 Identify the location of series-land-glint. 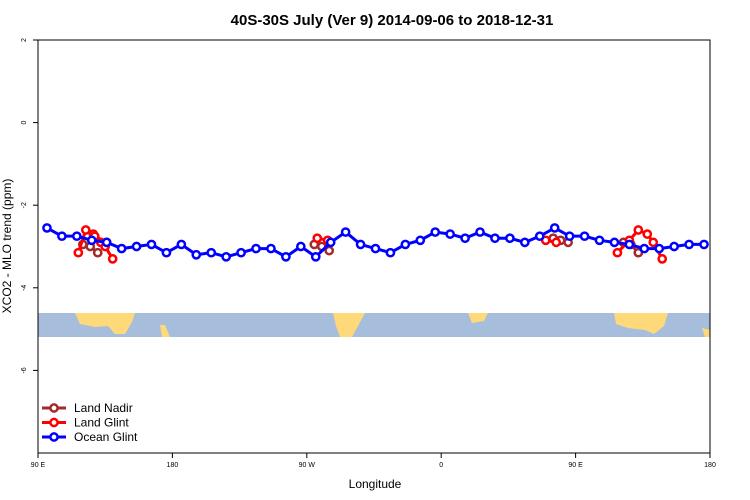
(370, 244).